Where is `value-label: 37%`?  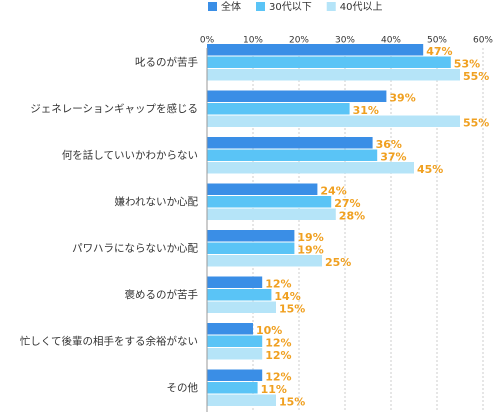 value-label: 37% is located at coordinates (393, 156).